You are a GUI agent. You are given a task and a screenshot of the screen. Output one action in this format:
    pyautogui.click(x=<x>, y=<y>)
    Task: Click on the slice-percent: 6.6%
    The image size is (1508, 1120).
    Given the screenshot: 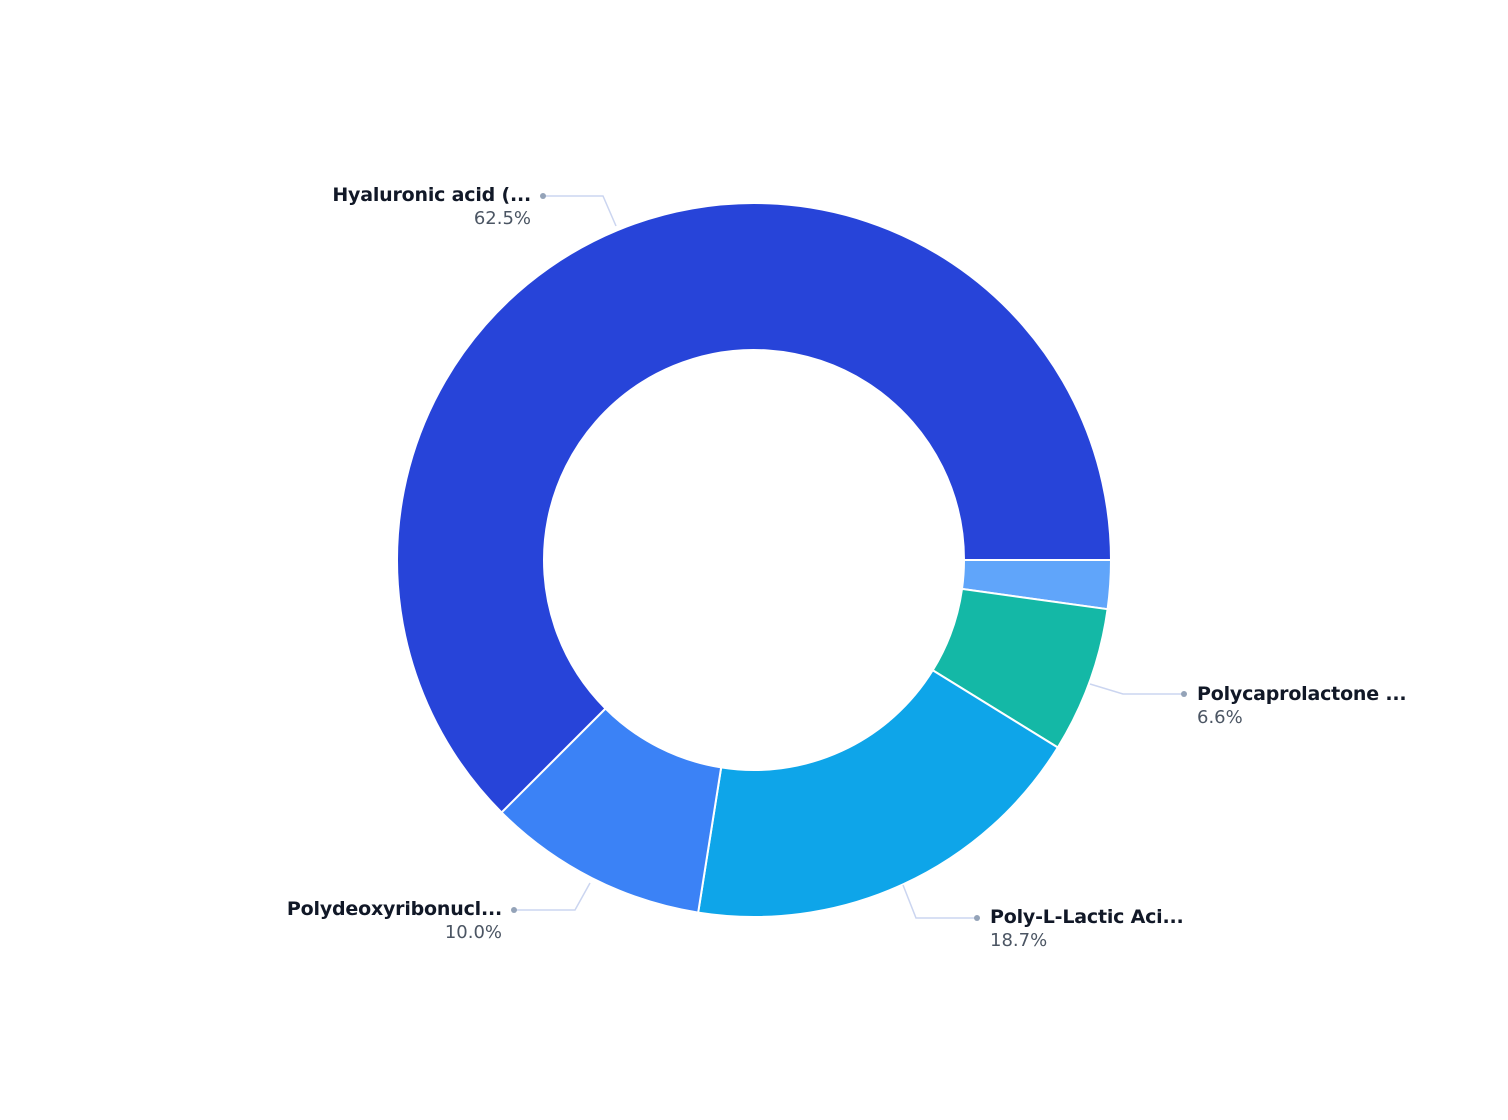 What is the action you would take?
    pyautogui.click(x=1220, y=717)
    